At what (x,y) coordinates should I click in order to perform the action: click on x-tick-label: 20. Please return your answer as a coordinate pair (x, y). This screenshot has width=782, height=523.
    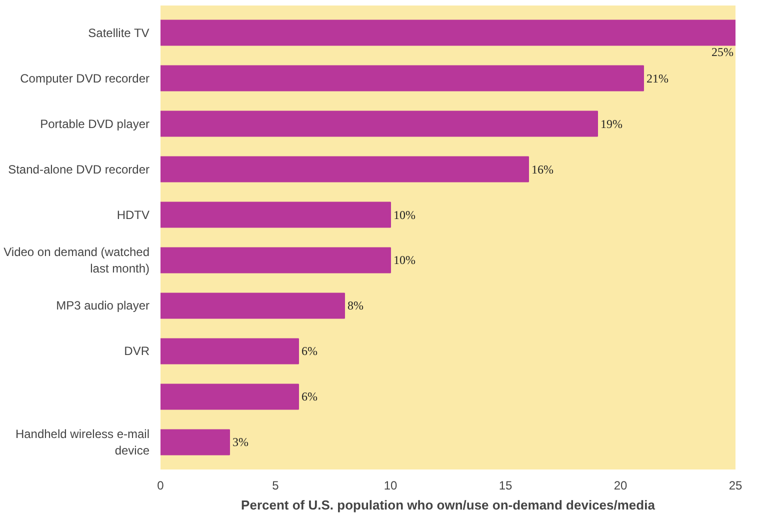
    Looking at the image, I should click on (621, 485).